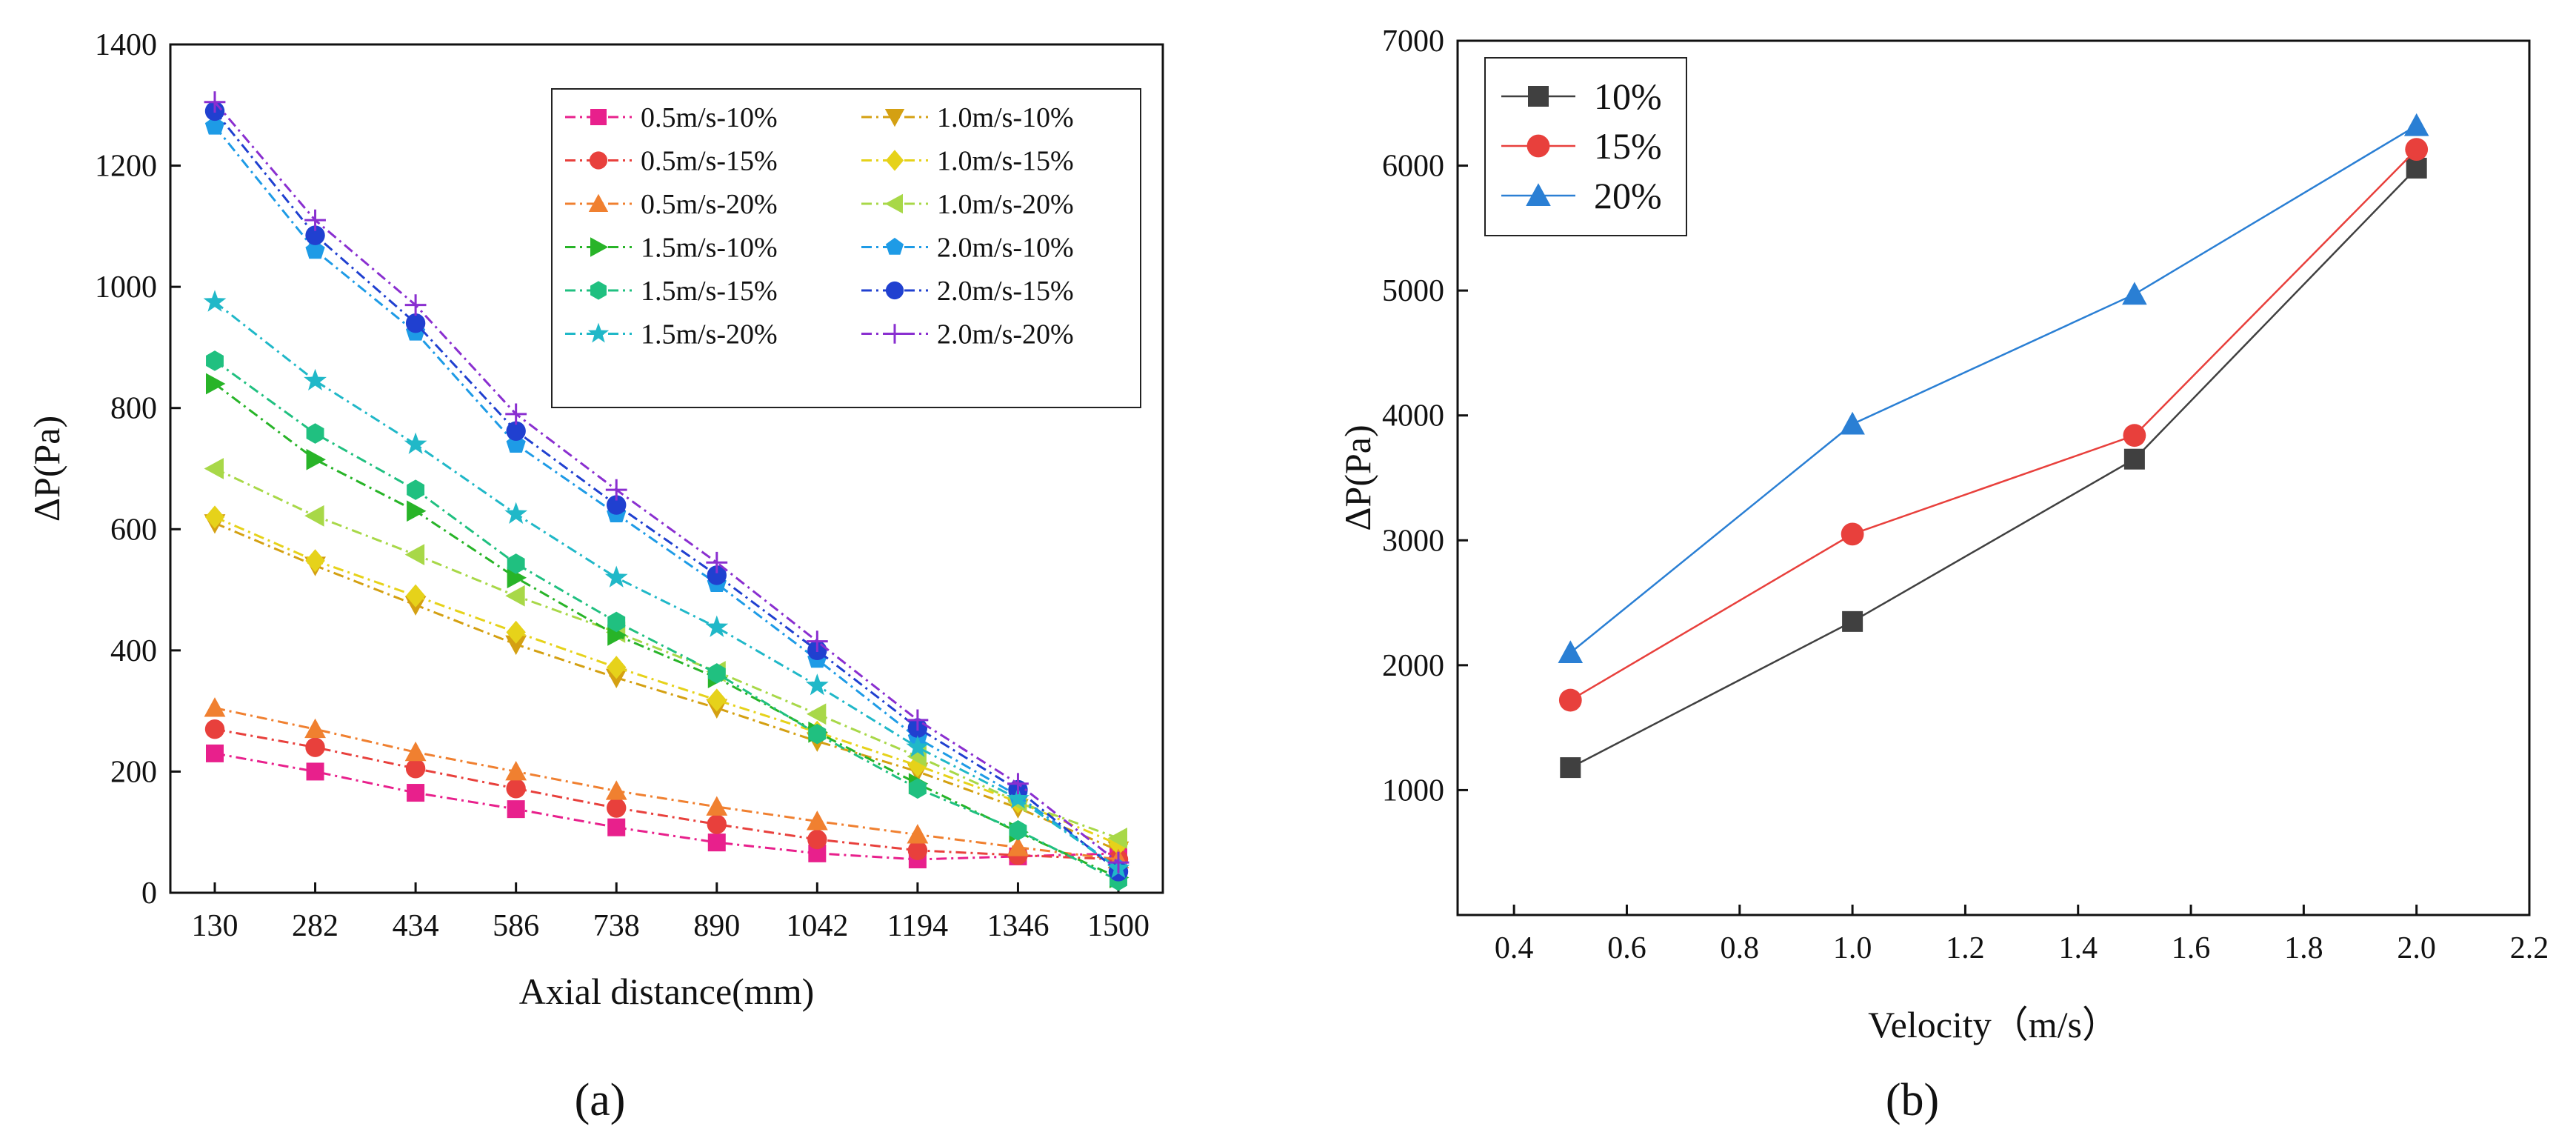 This screenshot has width=2576, height=1138. Describe the element at coordinates (671, 334) in the screenshot. I see `legend-entry-1-5m-s-20: 1.5m/s-20%` at that location.